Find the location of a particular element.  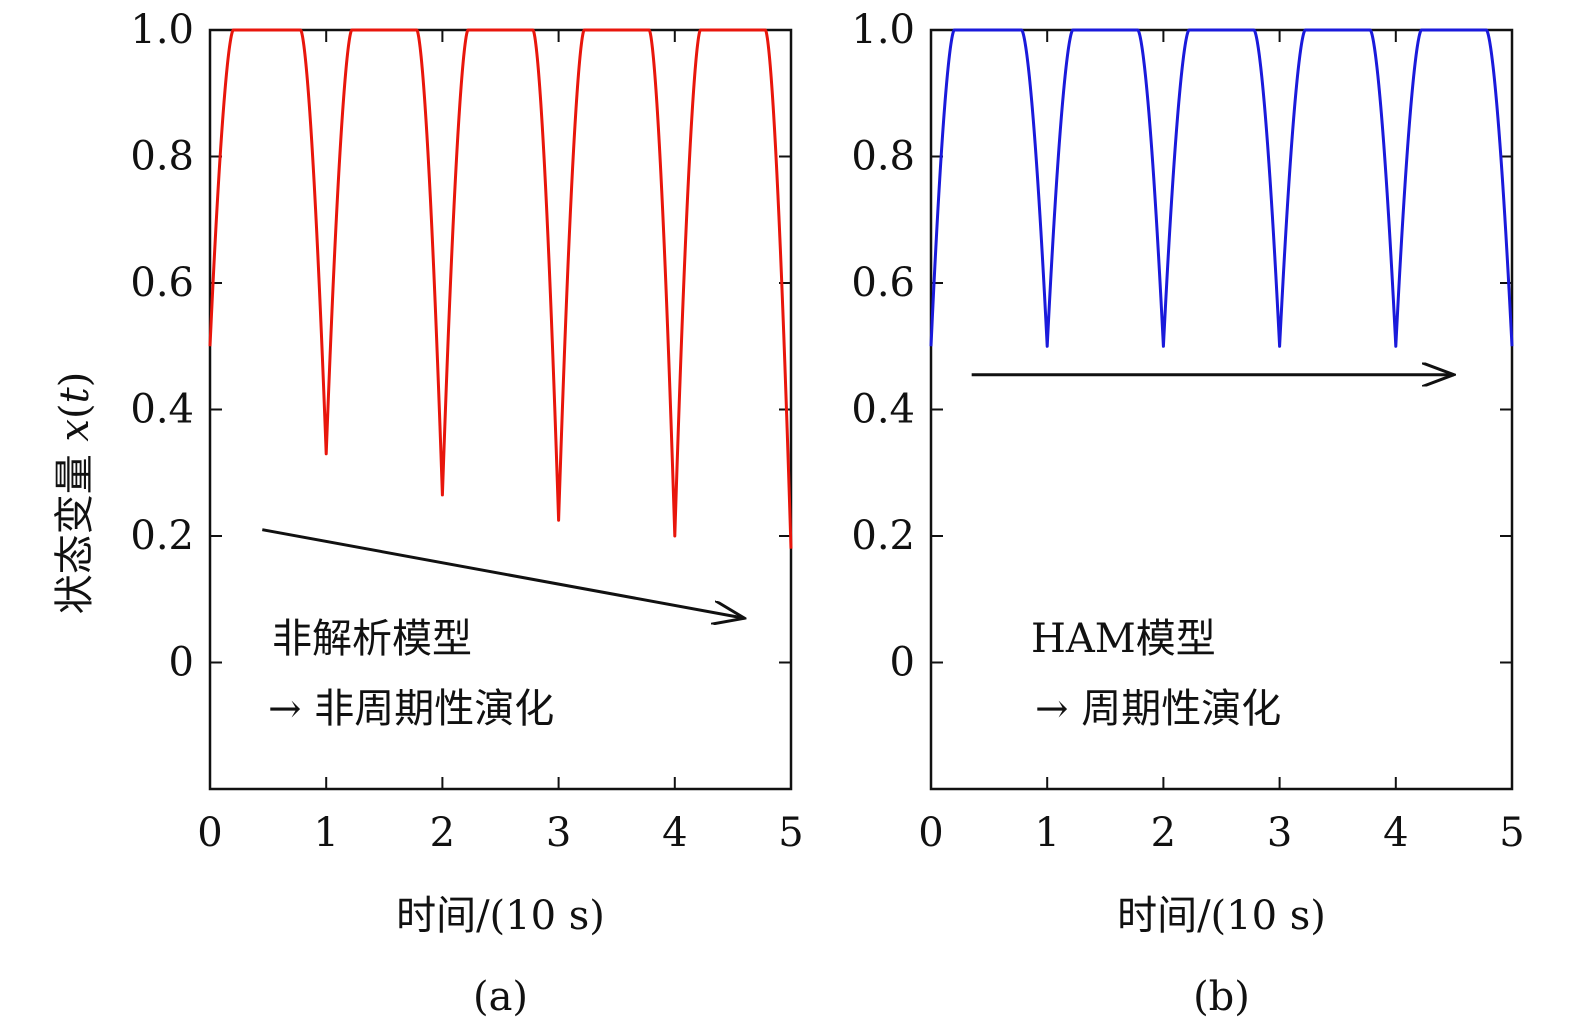

series-line is located at coordinates (1221, 188).